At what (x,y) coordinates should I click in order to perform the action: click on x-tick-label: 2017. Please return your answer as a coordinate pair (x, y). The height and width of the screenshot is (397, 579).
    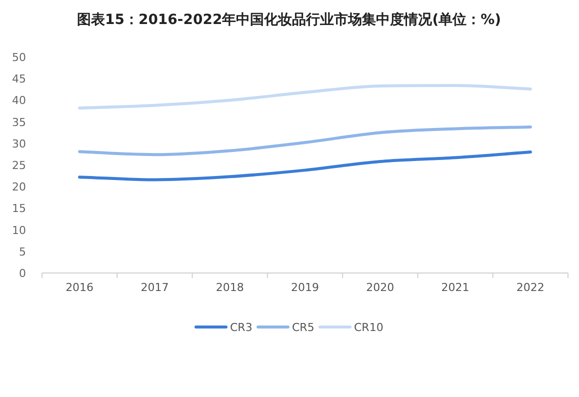
    Looking at the image, I should click on (154, 287).